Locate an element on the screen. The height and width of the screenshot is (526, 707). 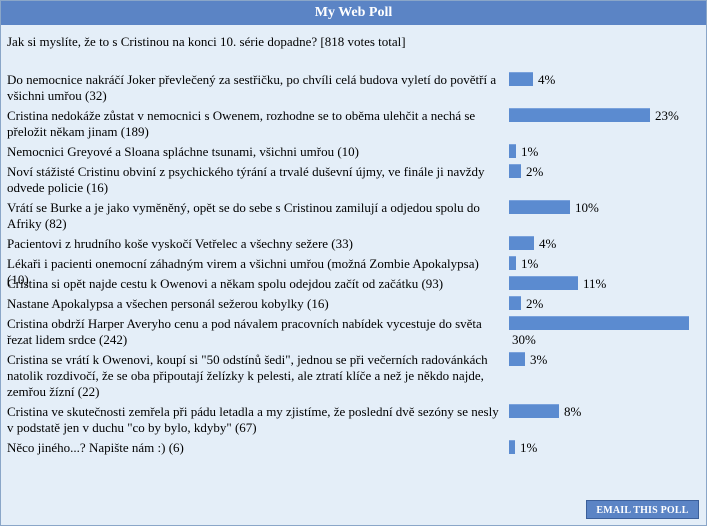
poll-option-percent: 30% is located at coordinates (524, 339).